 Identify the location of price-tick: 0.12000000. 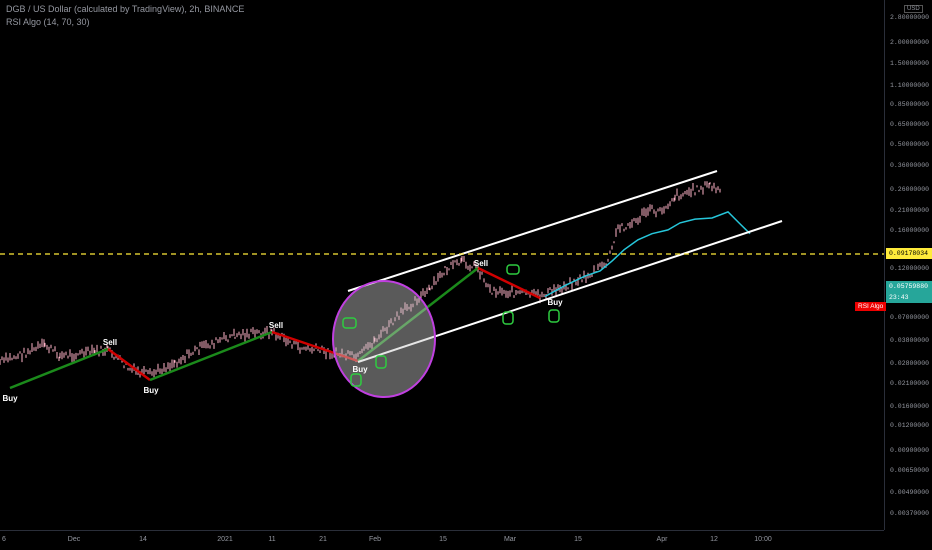
(910, 268).